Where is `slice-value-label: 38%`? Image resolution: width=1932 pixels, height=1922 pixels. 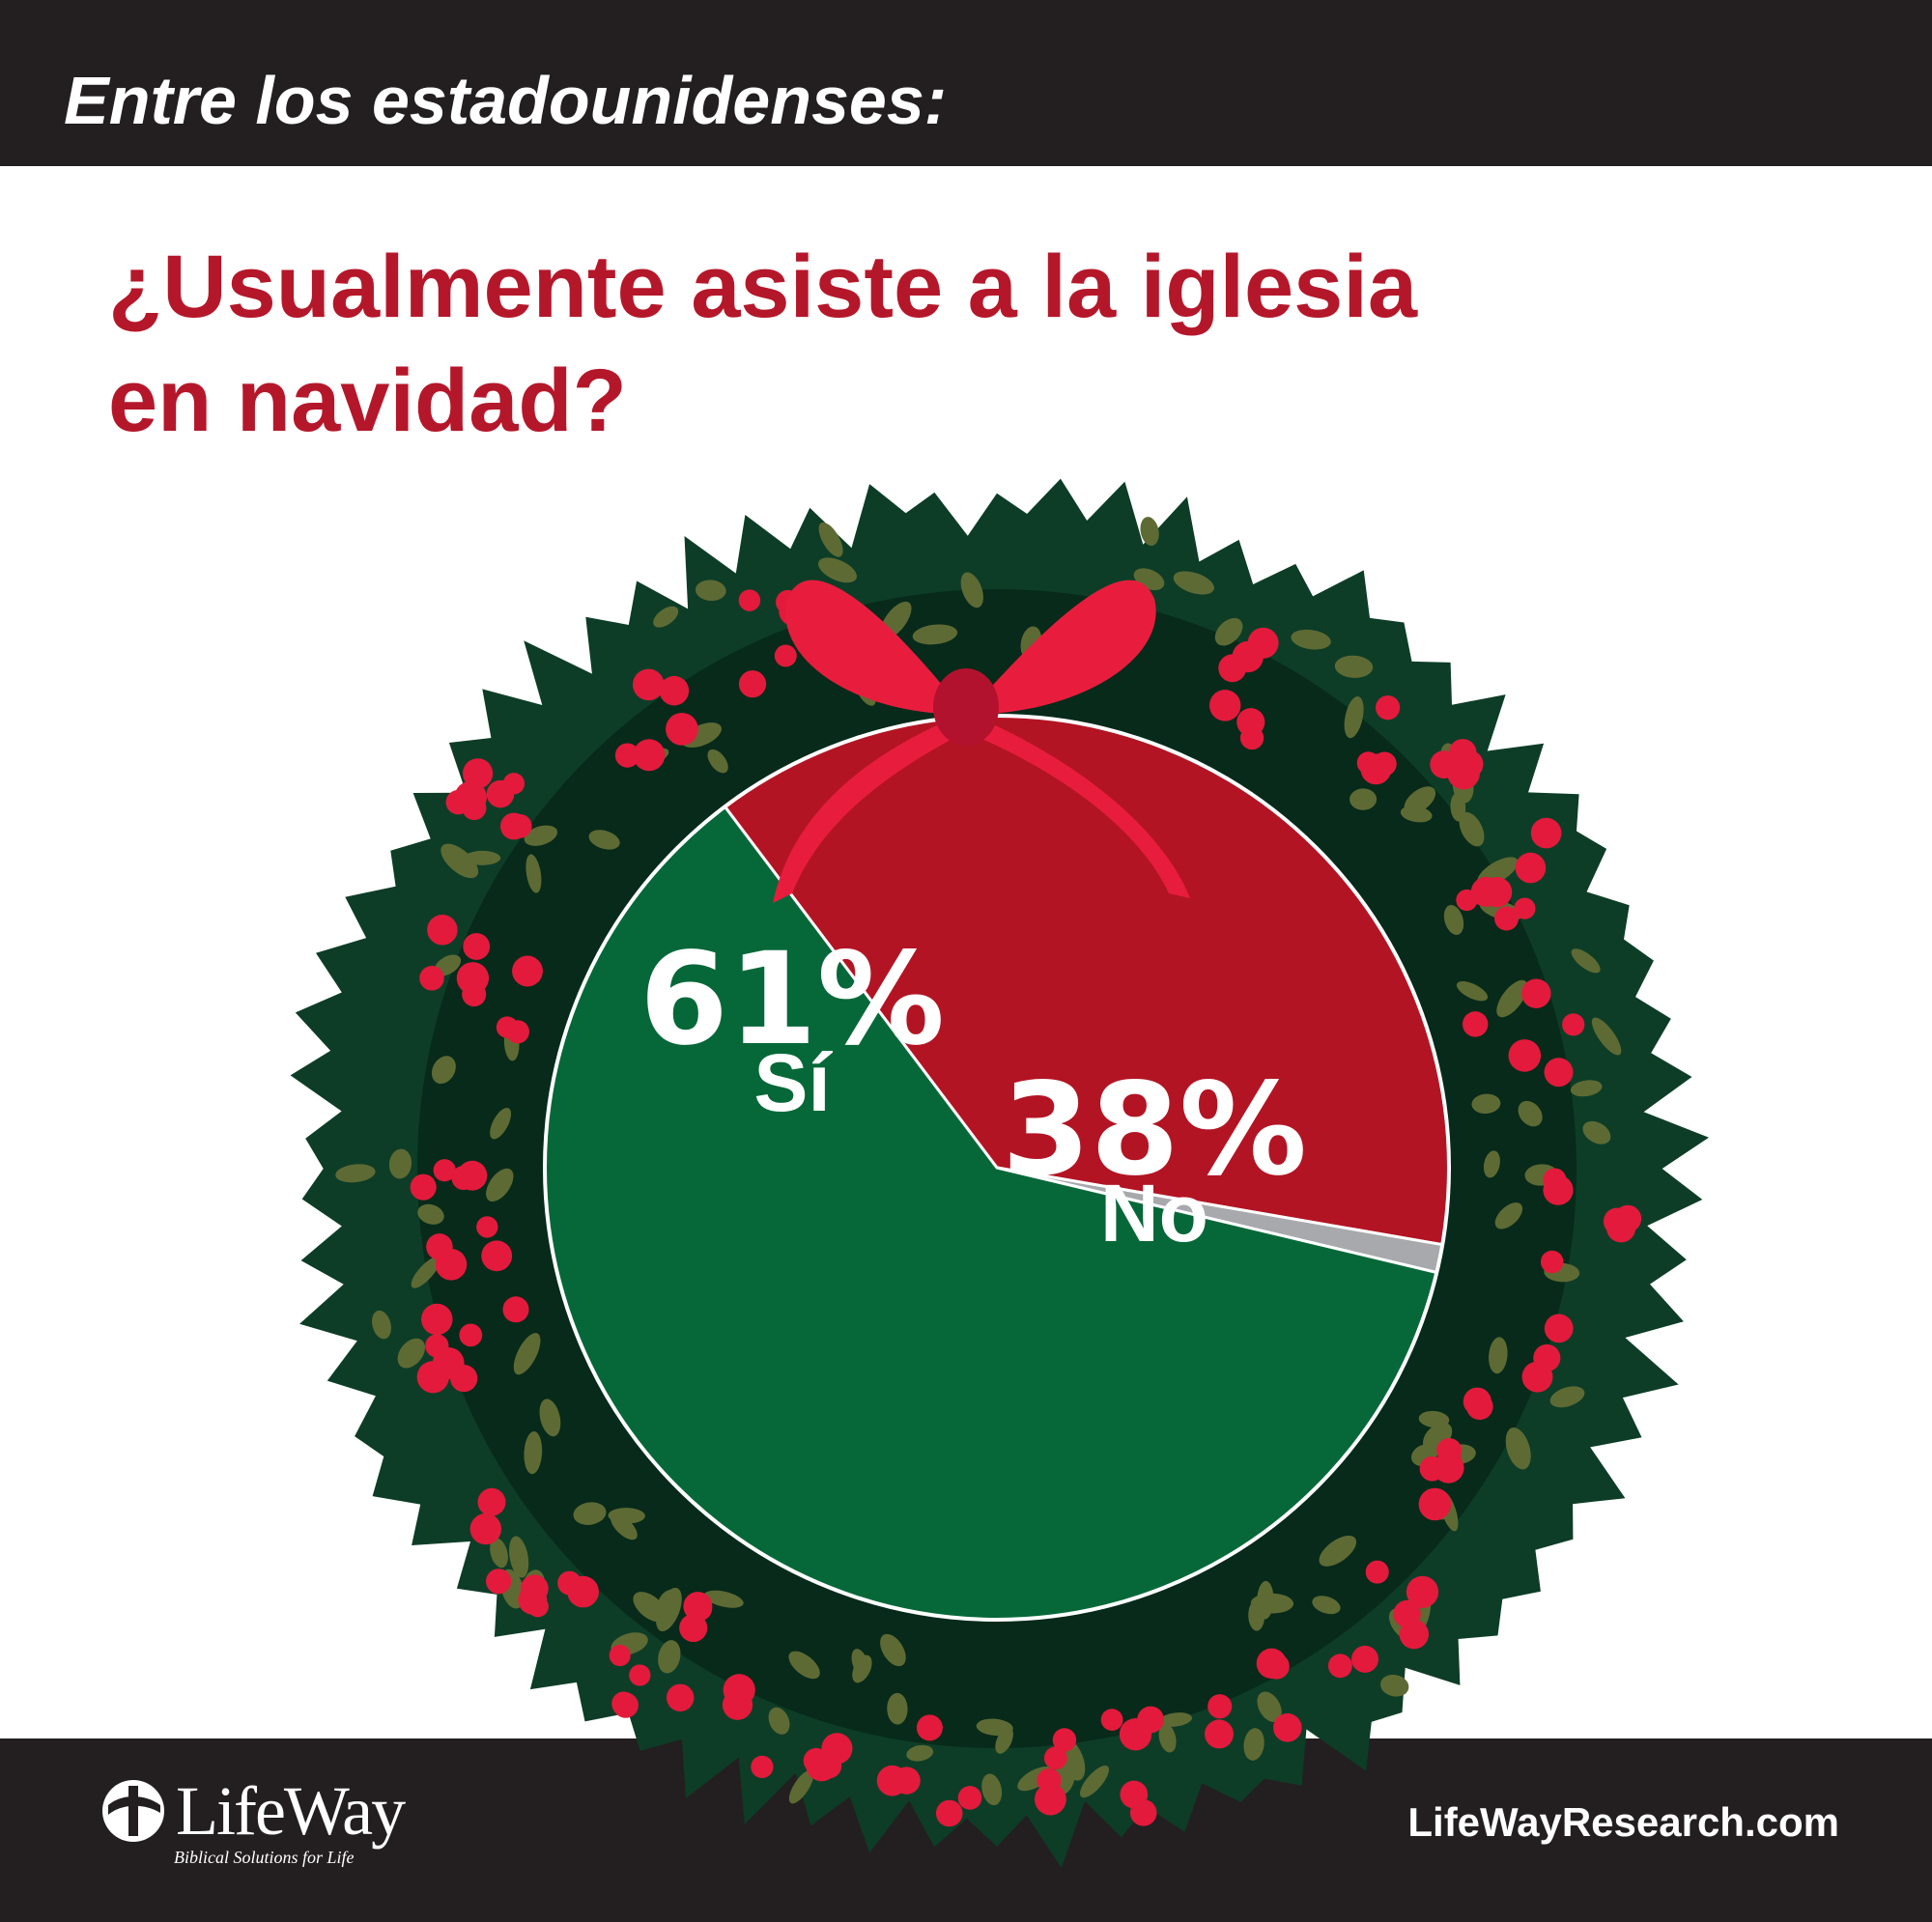 slice-value-label: 38% is located at coordinates (1154, 1130).